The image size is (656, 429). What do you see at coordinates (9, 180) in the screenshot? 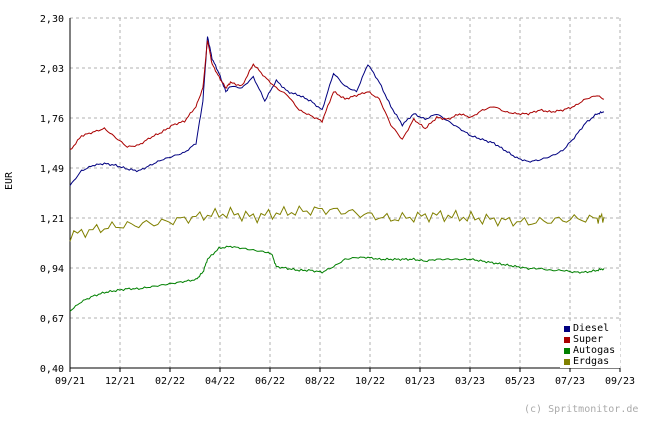
I see `y-axis-label: EUR` at bounding box center [9, 180].